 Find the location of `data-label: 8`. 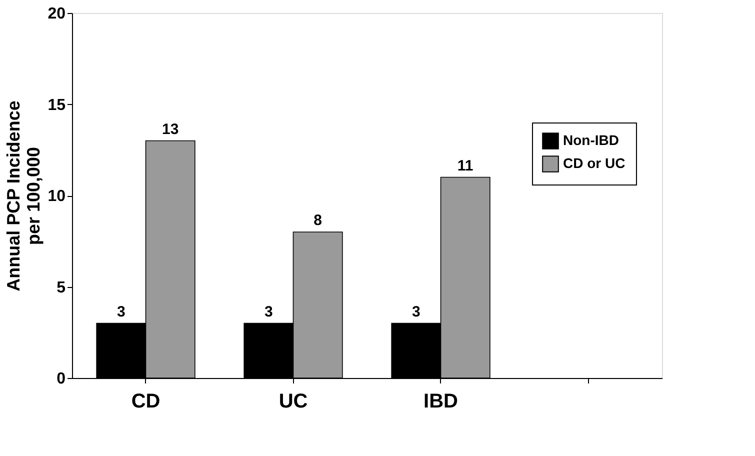

data-label: 8 is located at coordinates (318, 220).